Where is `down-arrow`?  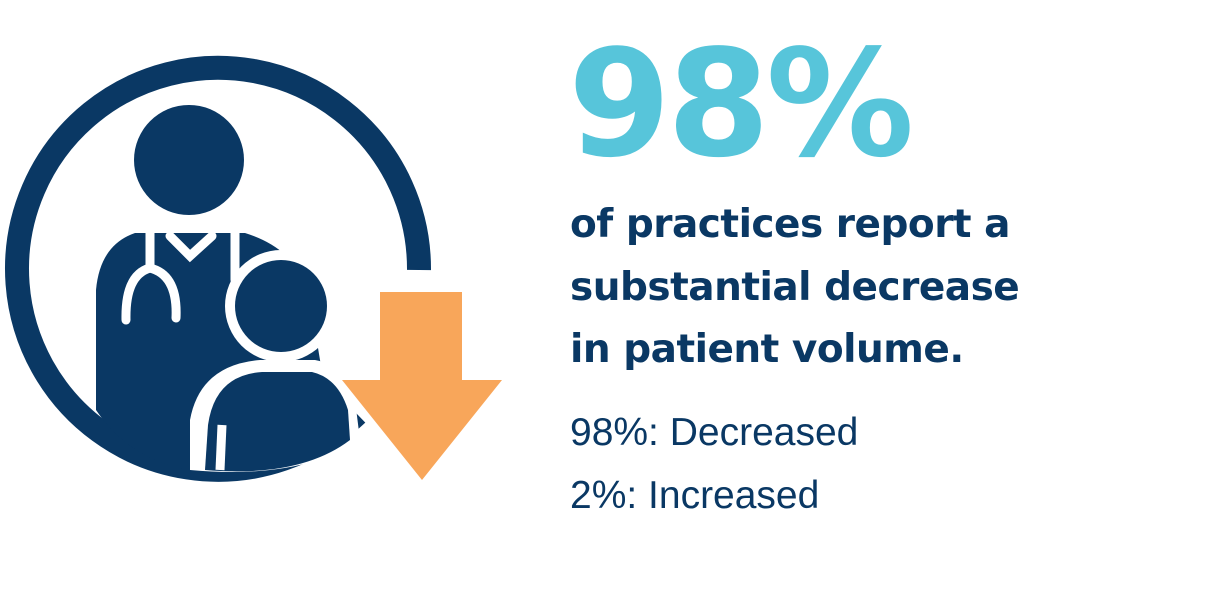
down-arrow is located at coordinates (422, 386).